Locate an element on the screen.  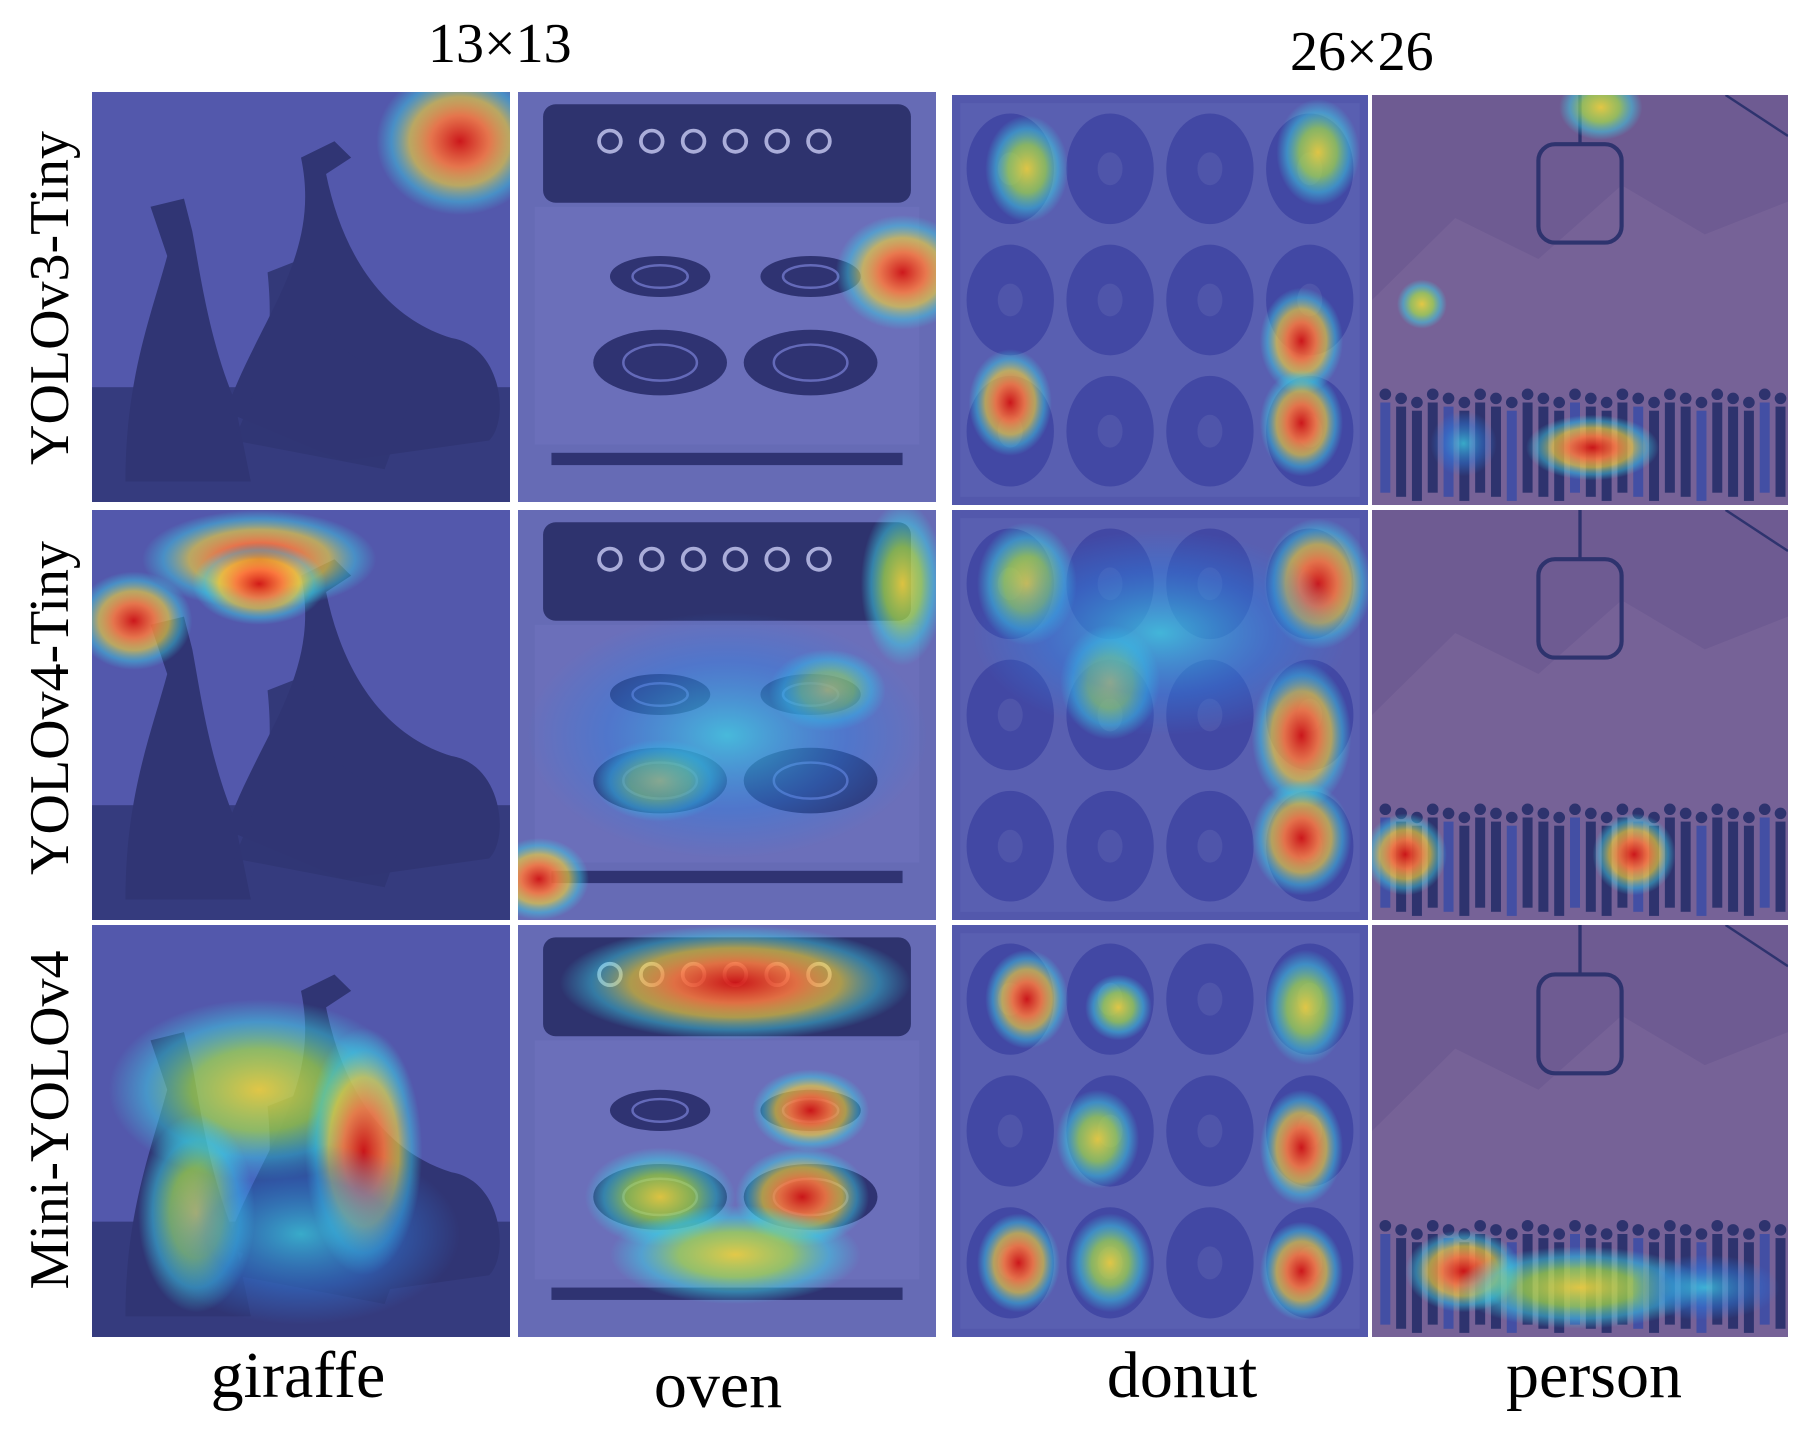
heatmap-mini-yolov4-person is located at coordinates (1580, 1131).